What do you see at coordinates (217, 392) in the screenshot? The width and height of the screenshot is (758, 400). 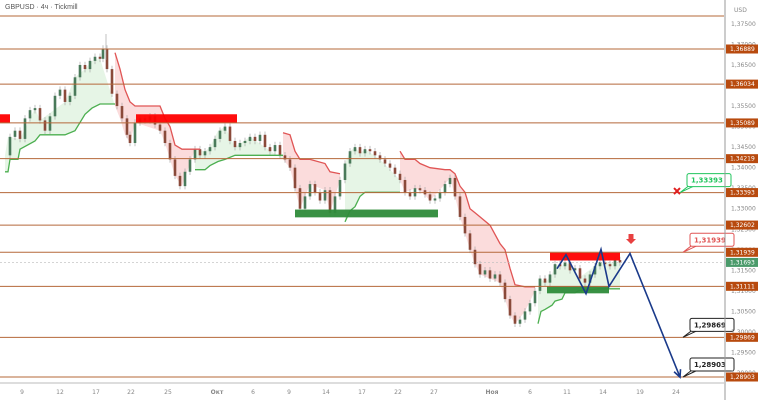 I see `time-tick: Окт` at bounding box center [217, 392].